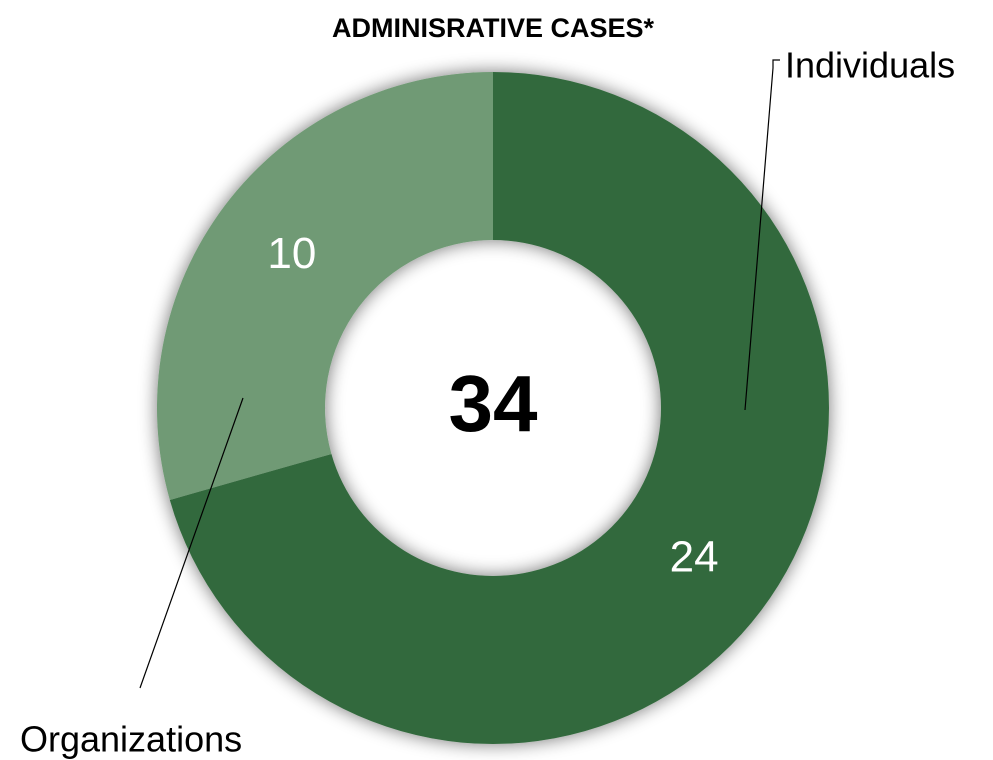  Describe the element at coordinates (493, 403) in the screenshot. I see `total-label: 34` at that location.